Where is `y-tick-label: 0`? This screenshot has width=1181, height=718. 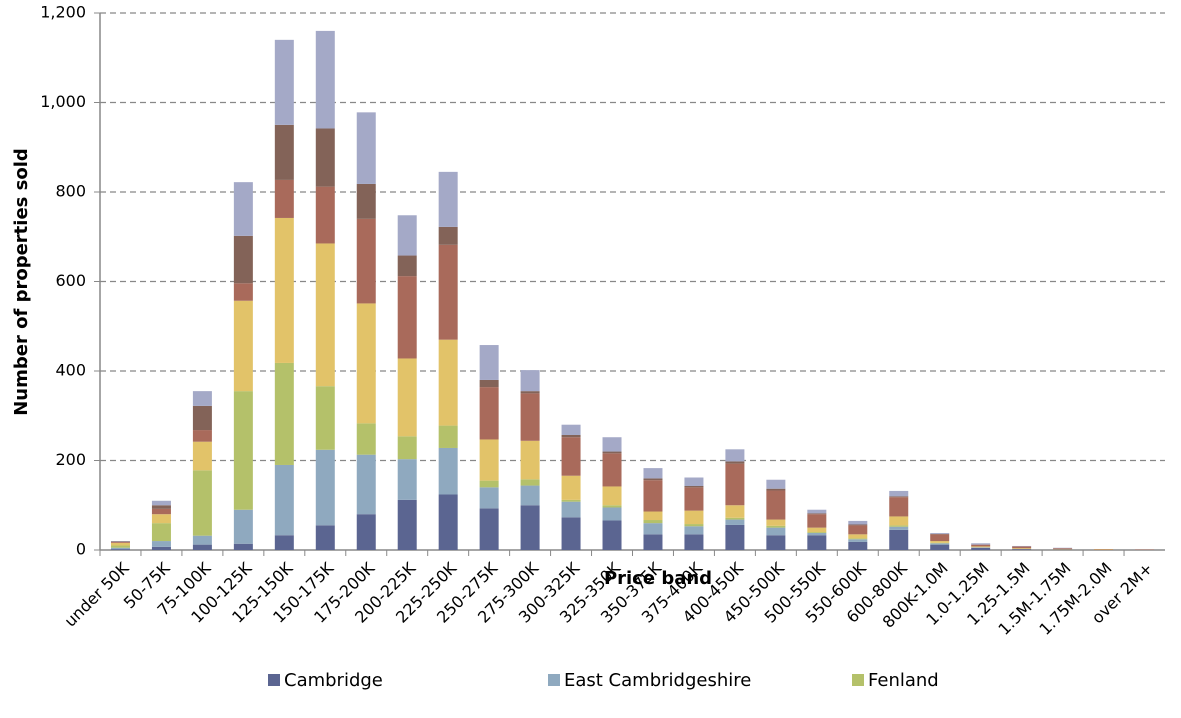
y-tick-label: 0 is located at coordinates (81, 549).